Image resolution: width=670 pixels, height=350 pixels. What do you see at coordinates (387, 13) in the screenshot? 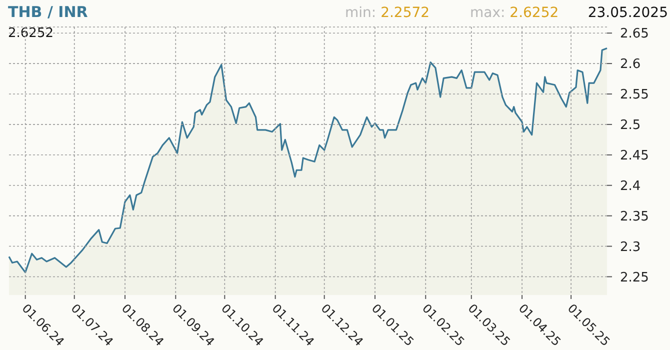
I see `text: min: 2.2572` at bounding box center [387, 13].